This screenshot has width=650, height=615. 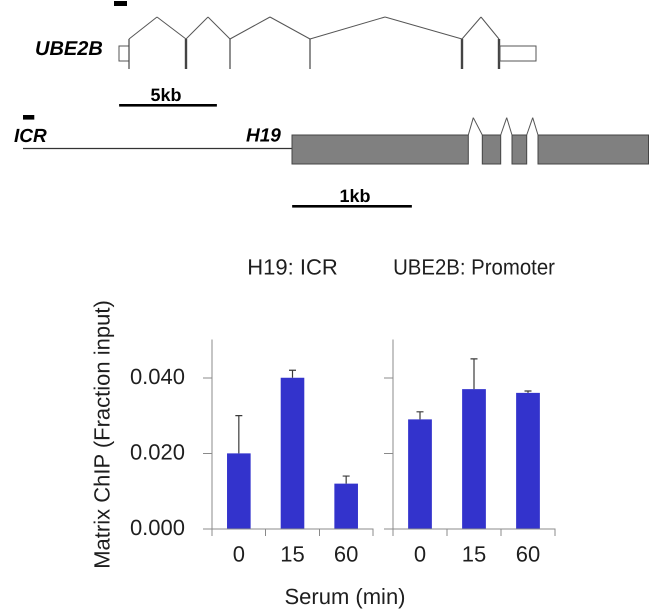 What do you see at coordinates (157, 527) in the screenshot?
I see `y-tick-label: 0.000` at bounding box center [157, 527].